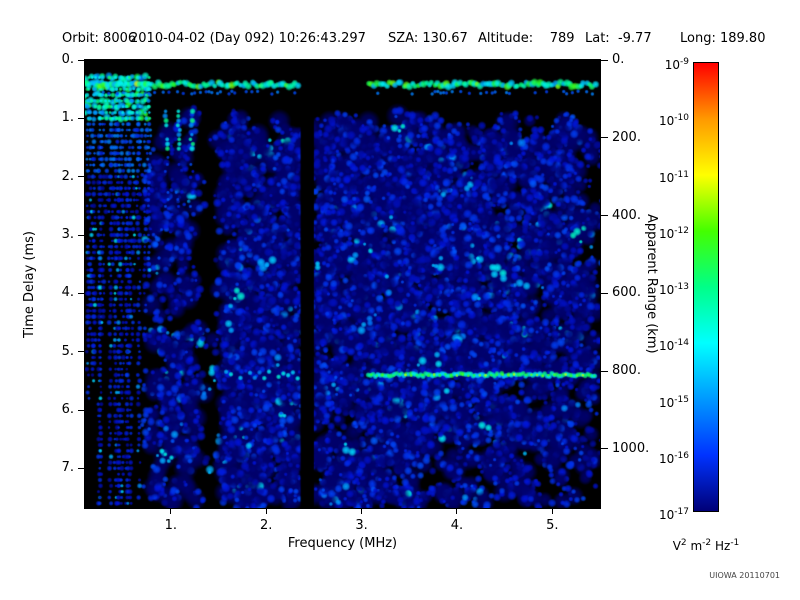 The width and height of the screenshot is (800, 600). I want to click on y-axis-title-left: Time Delay (ms), so click(29, 284).